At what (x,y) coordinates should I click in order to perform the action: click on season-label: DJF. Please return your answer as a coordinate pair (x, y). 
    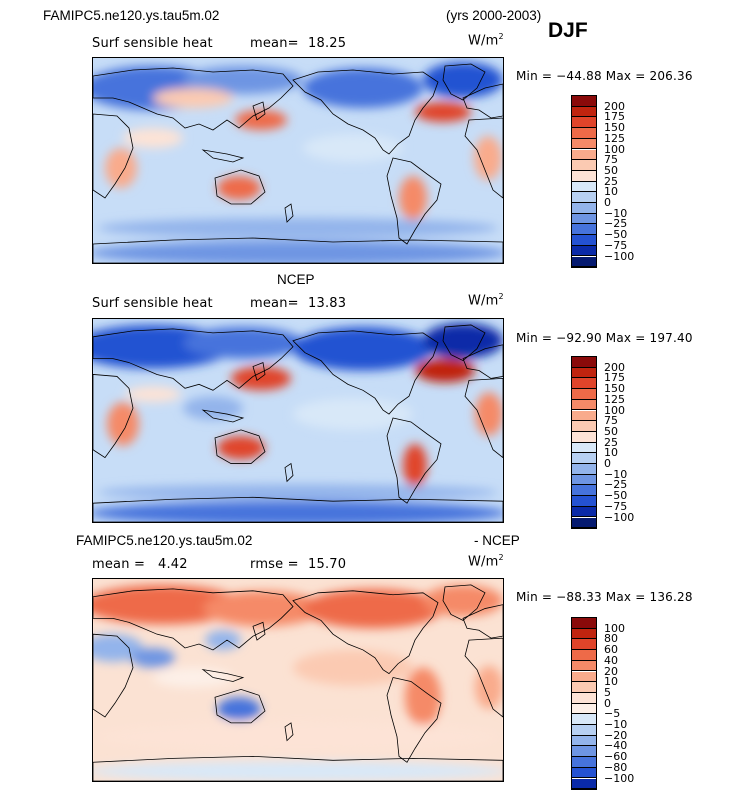
    Looking at the image, I should click on (568, 30).